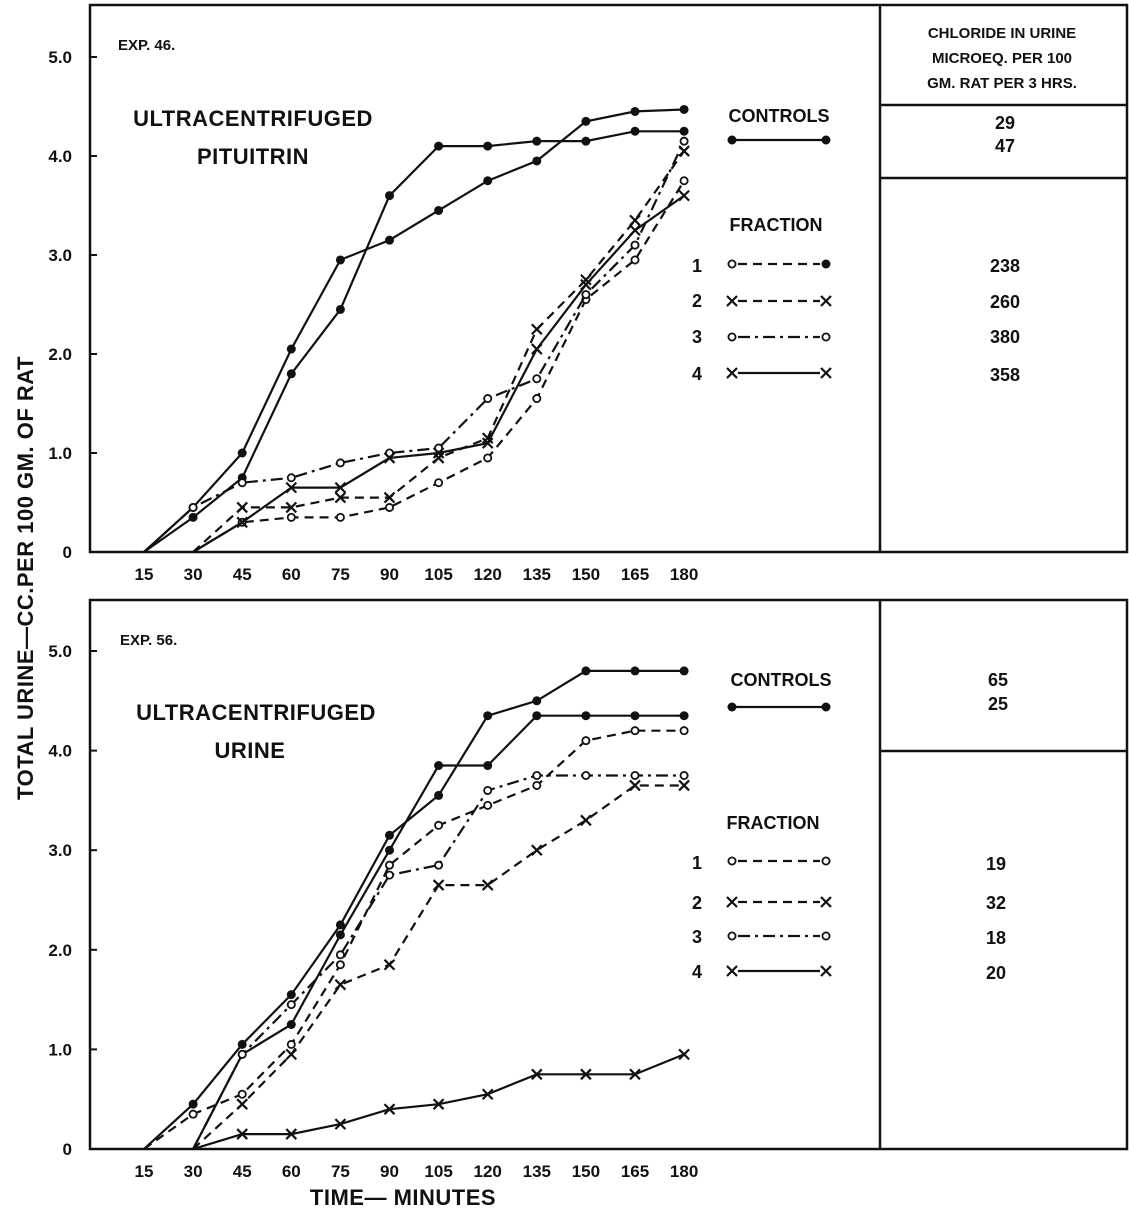  What do you see at coordinates (684, 1171) in the screenshot?
I see `x-tick-label: 180` at bounding box center [684, 1171].